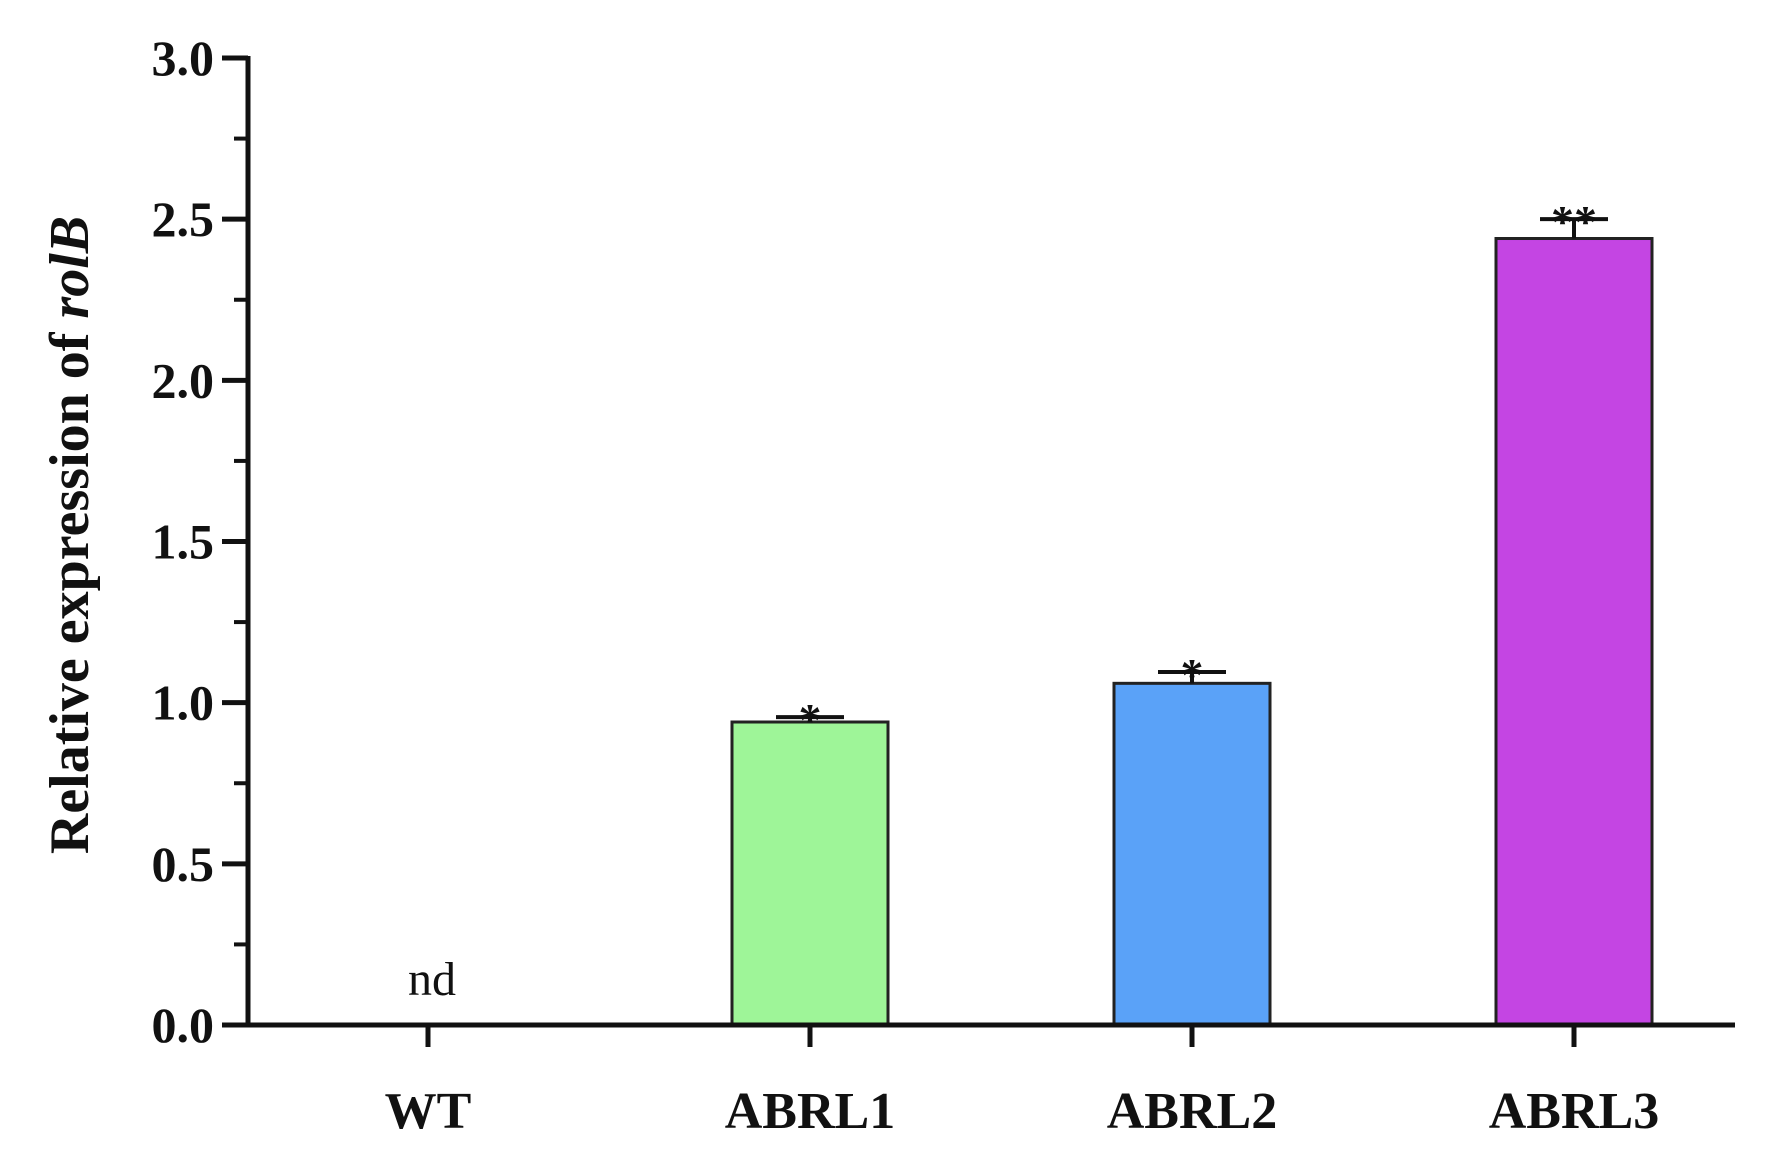 The height and width of the screenshot is (1165, 1765). What do you see at coordinates (183, 219) in the screenshot?
I see `y-tick-label: 2.5` at bounding box center [183, 219].